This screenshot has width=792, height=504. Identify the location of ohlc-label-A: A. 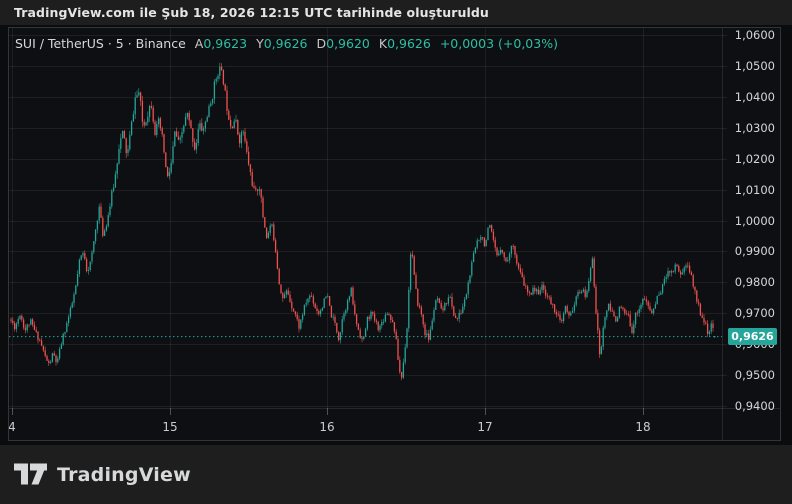
(199, 43).